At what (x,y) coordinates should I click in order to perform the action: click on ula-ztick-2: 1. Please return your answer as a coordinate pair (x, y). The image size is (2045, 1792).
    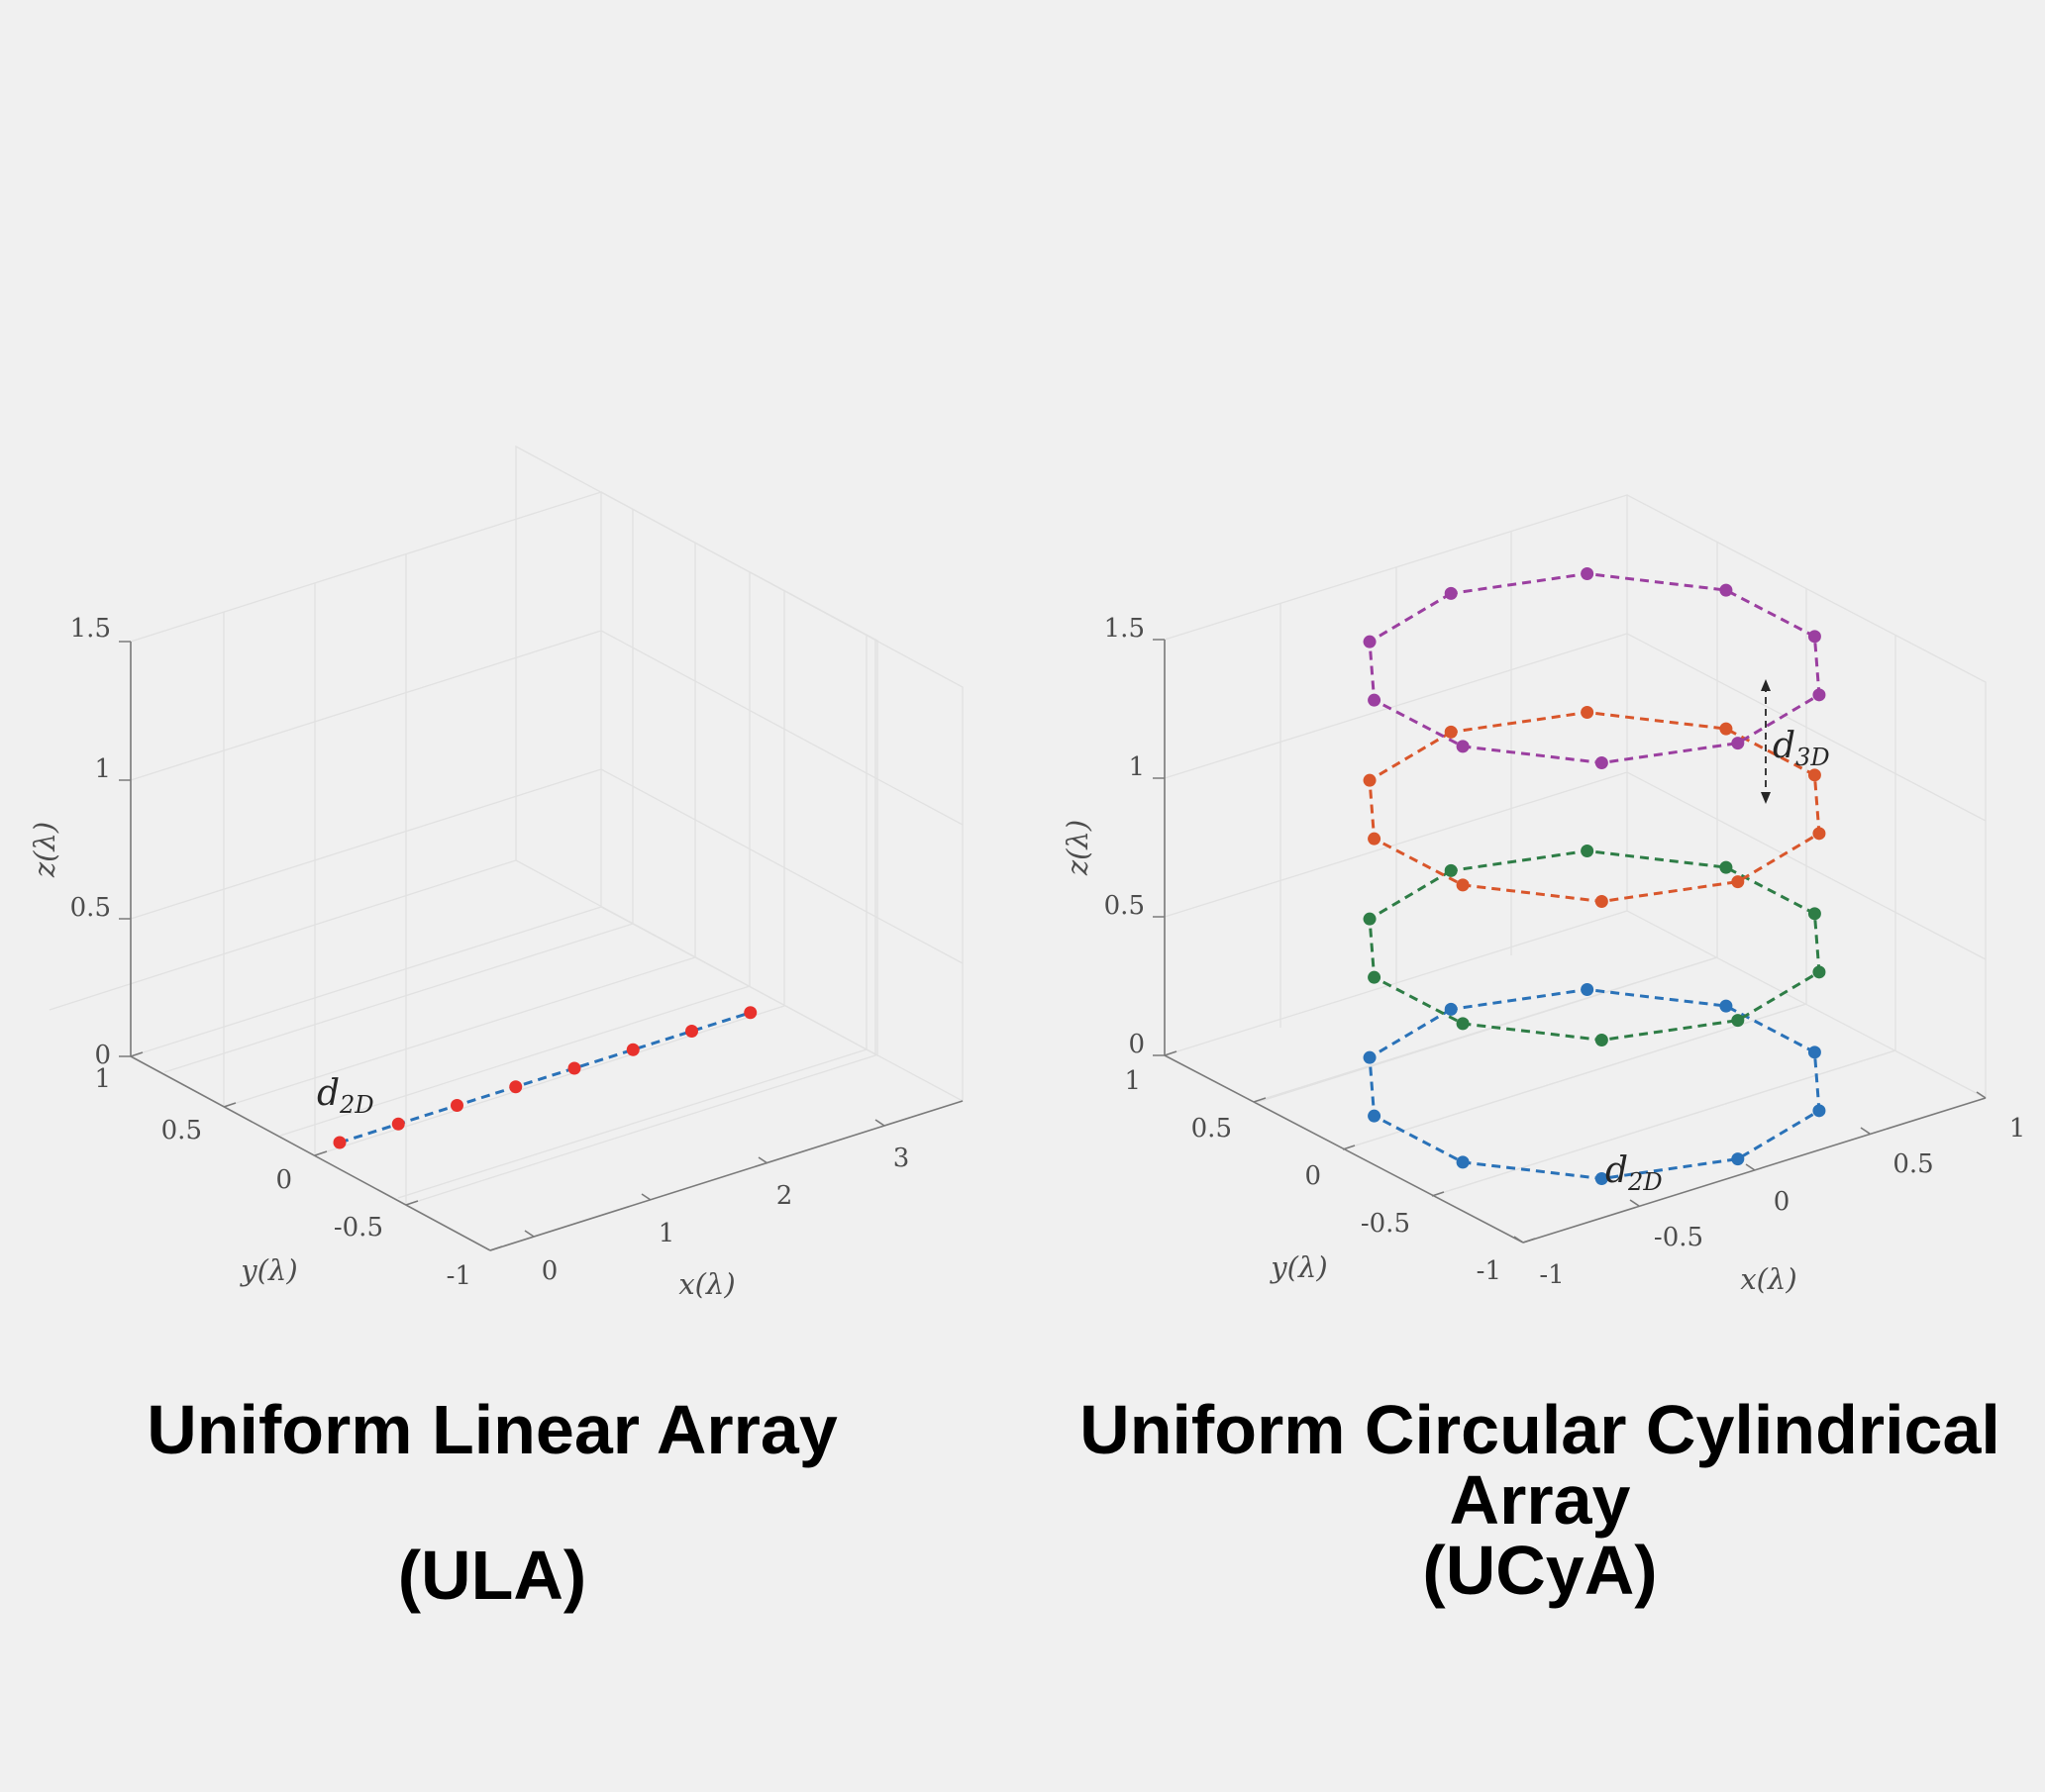
    Looking at the image, I should click on (102, 769).